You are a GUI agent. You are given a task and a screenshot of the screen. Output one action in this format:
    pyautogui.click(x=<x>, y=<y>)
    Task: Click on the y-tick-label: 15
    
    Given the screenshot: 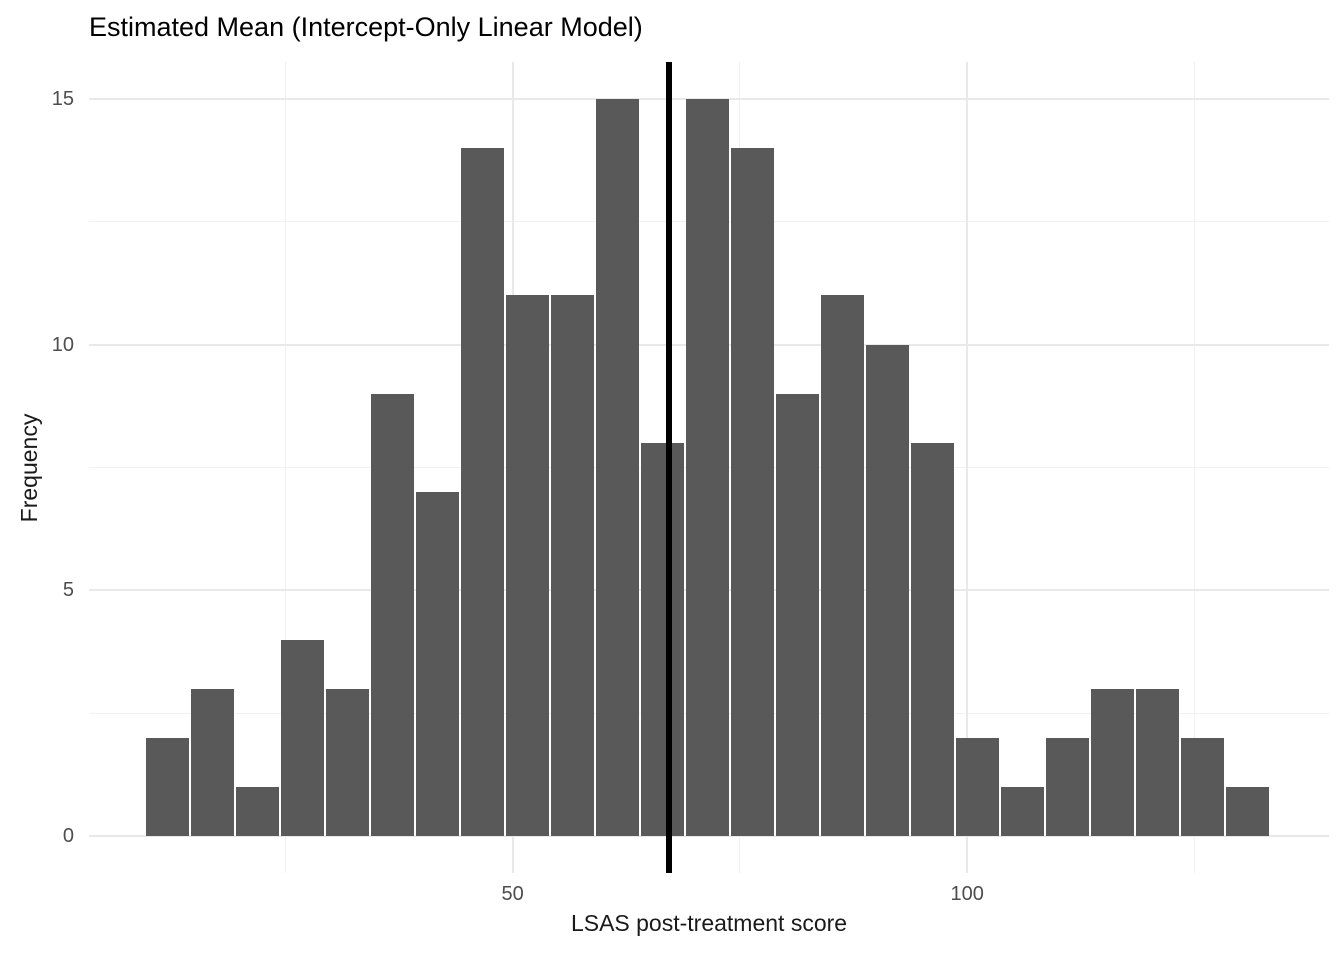 What is the action you would take?
    pyautogui.click(x=62, y=98)
    